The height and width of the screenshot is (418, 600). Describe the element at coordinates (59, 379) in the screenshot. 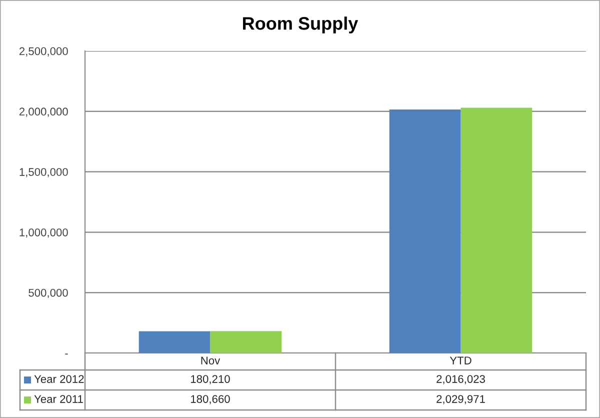

I see `legend-label: Year 2012` at that location.